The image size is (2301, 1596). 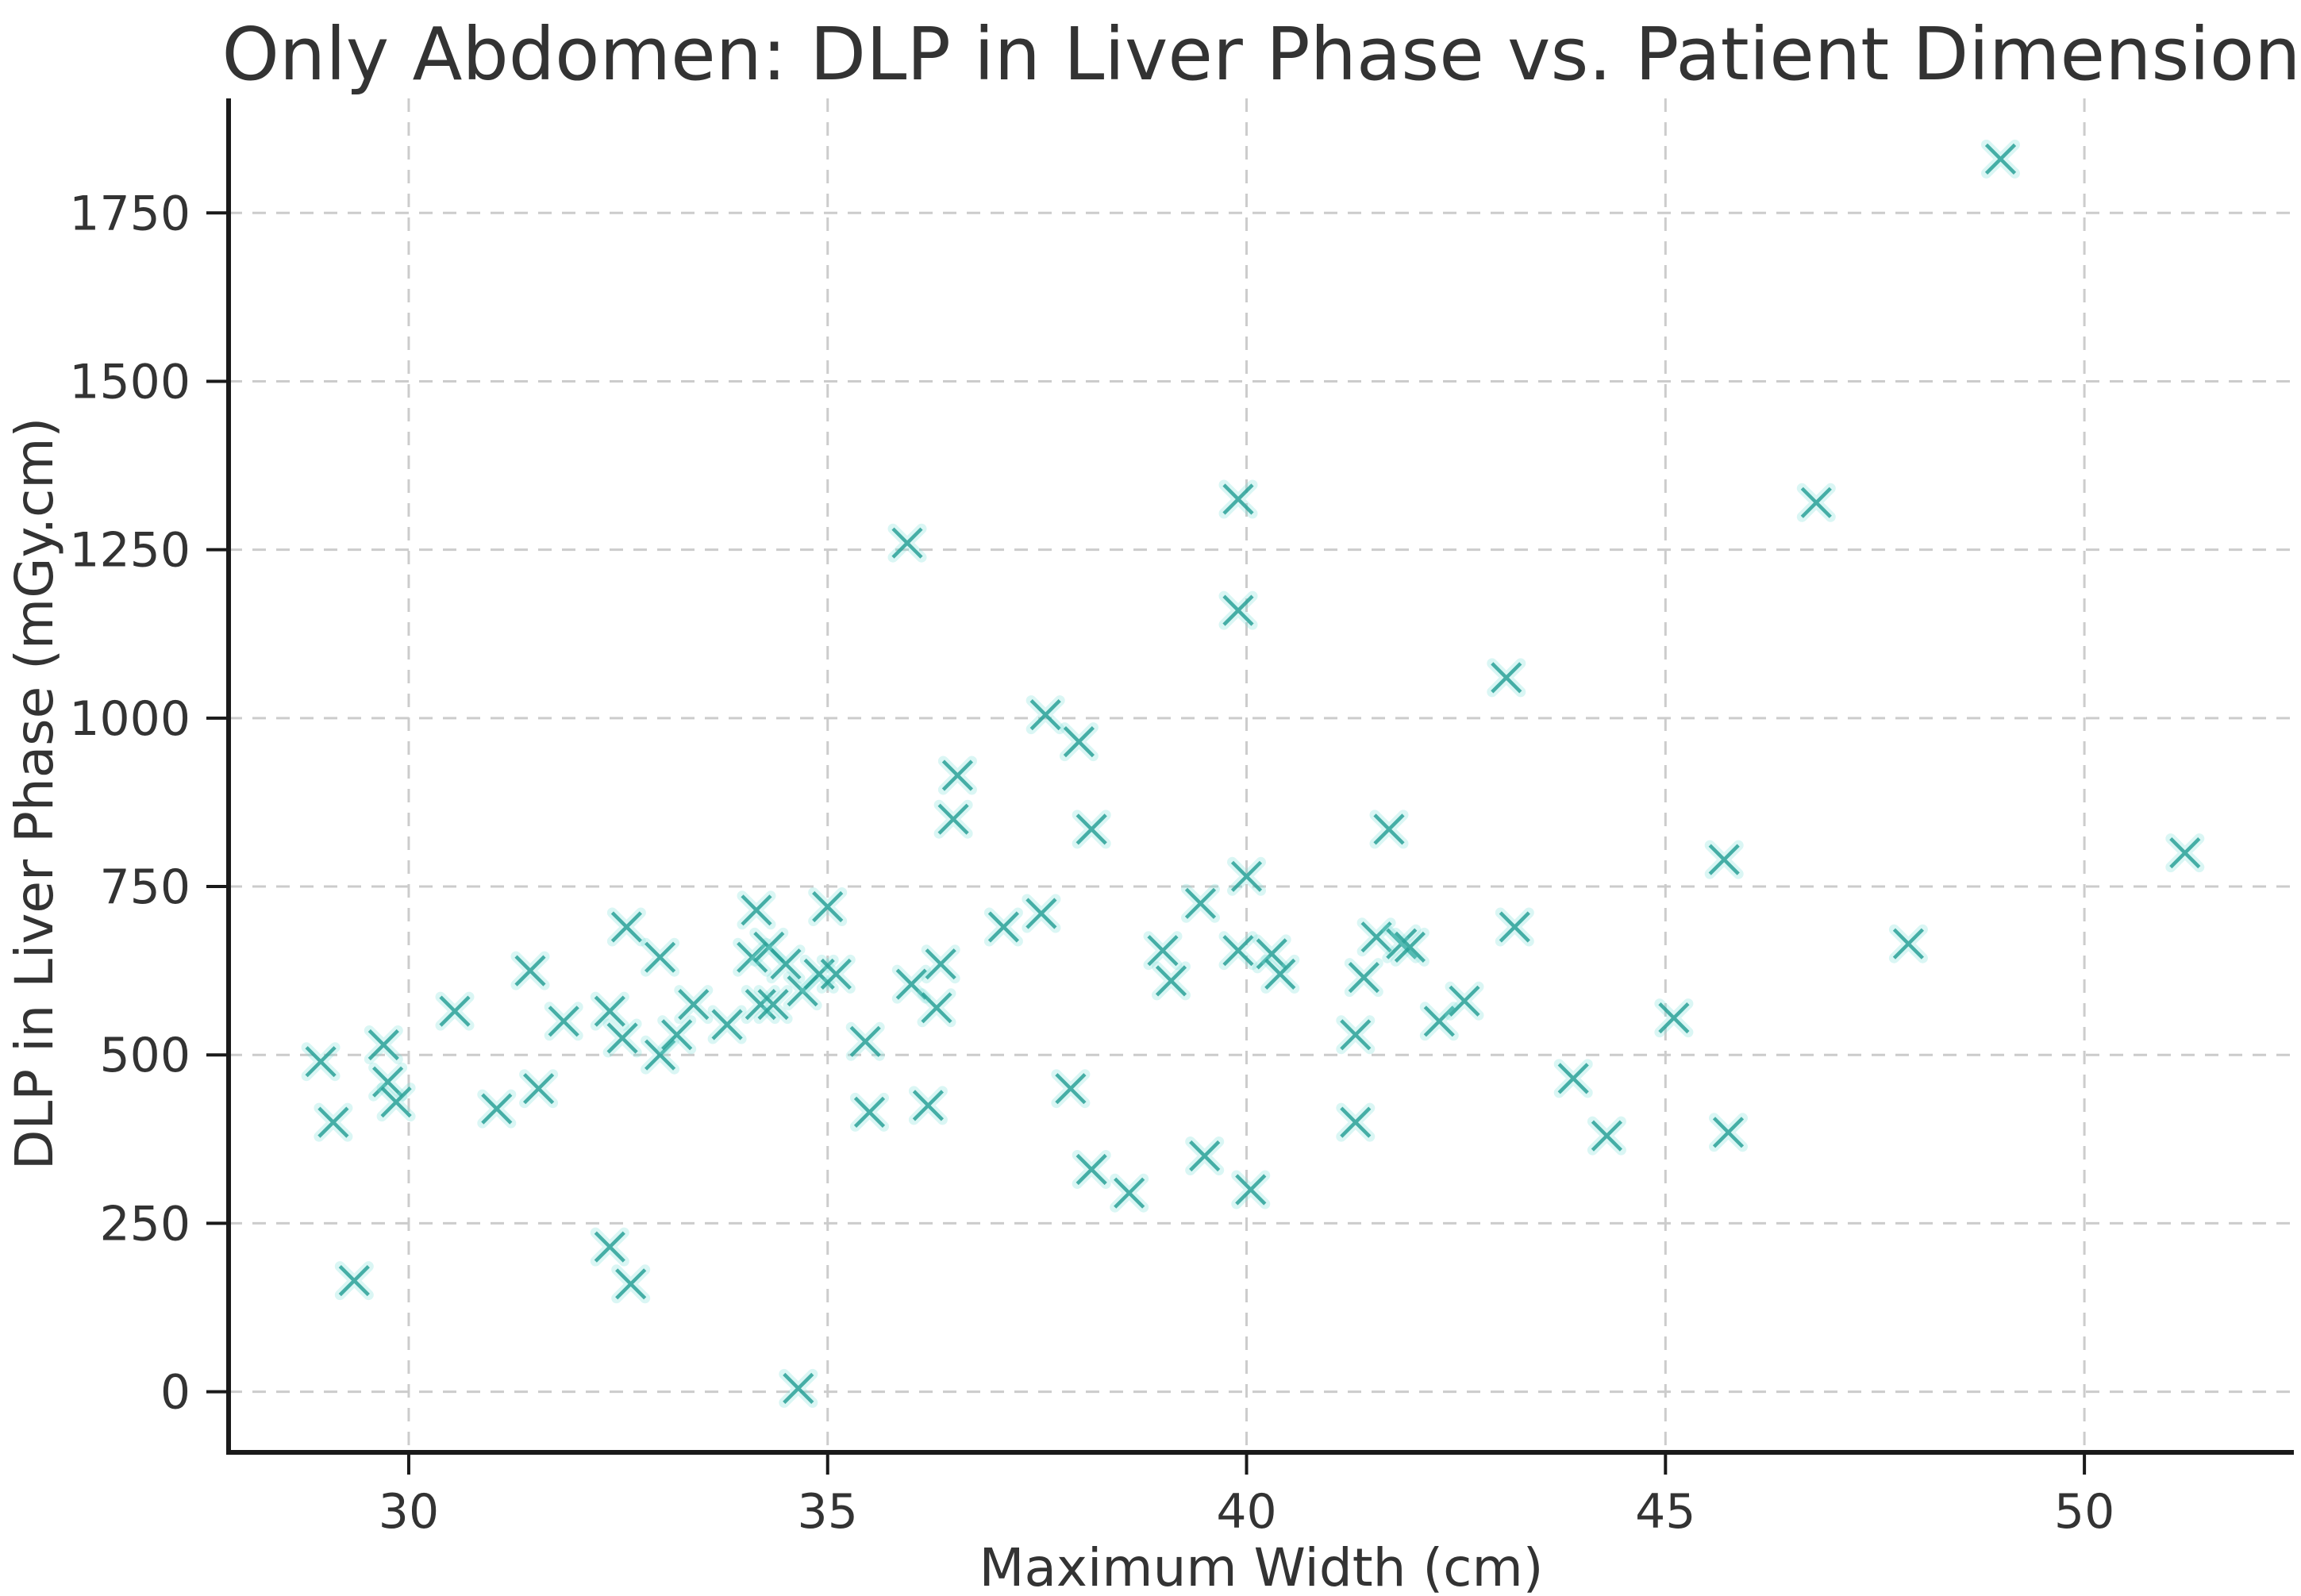 What do you see at coordinates (34, 794) in the screenshot?
I see `y-axis-label: DLP in Liver Phase (mGy.cm)` at bounding box center [34, 794].